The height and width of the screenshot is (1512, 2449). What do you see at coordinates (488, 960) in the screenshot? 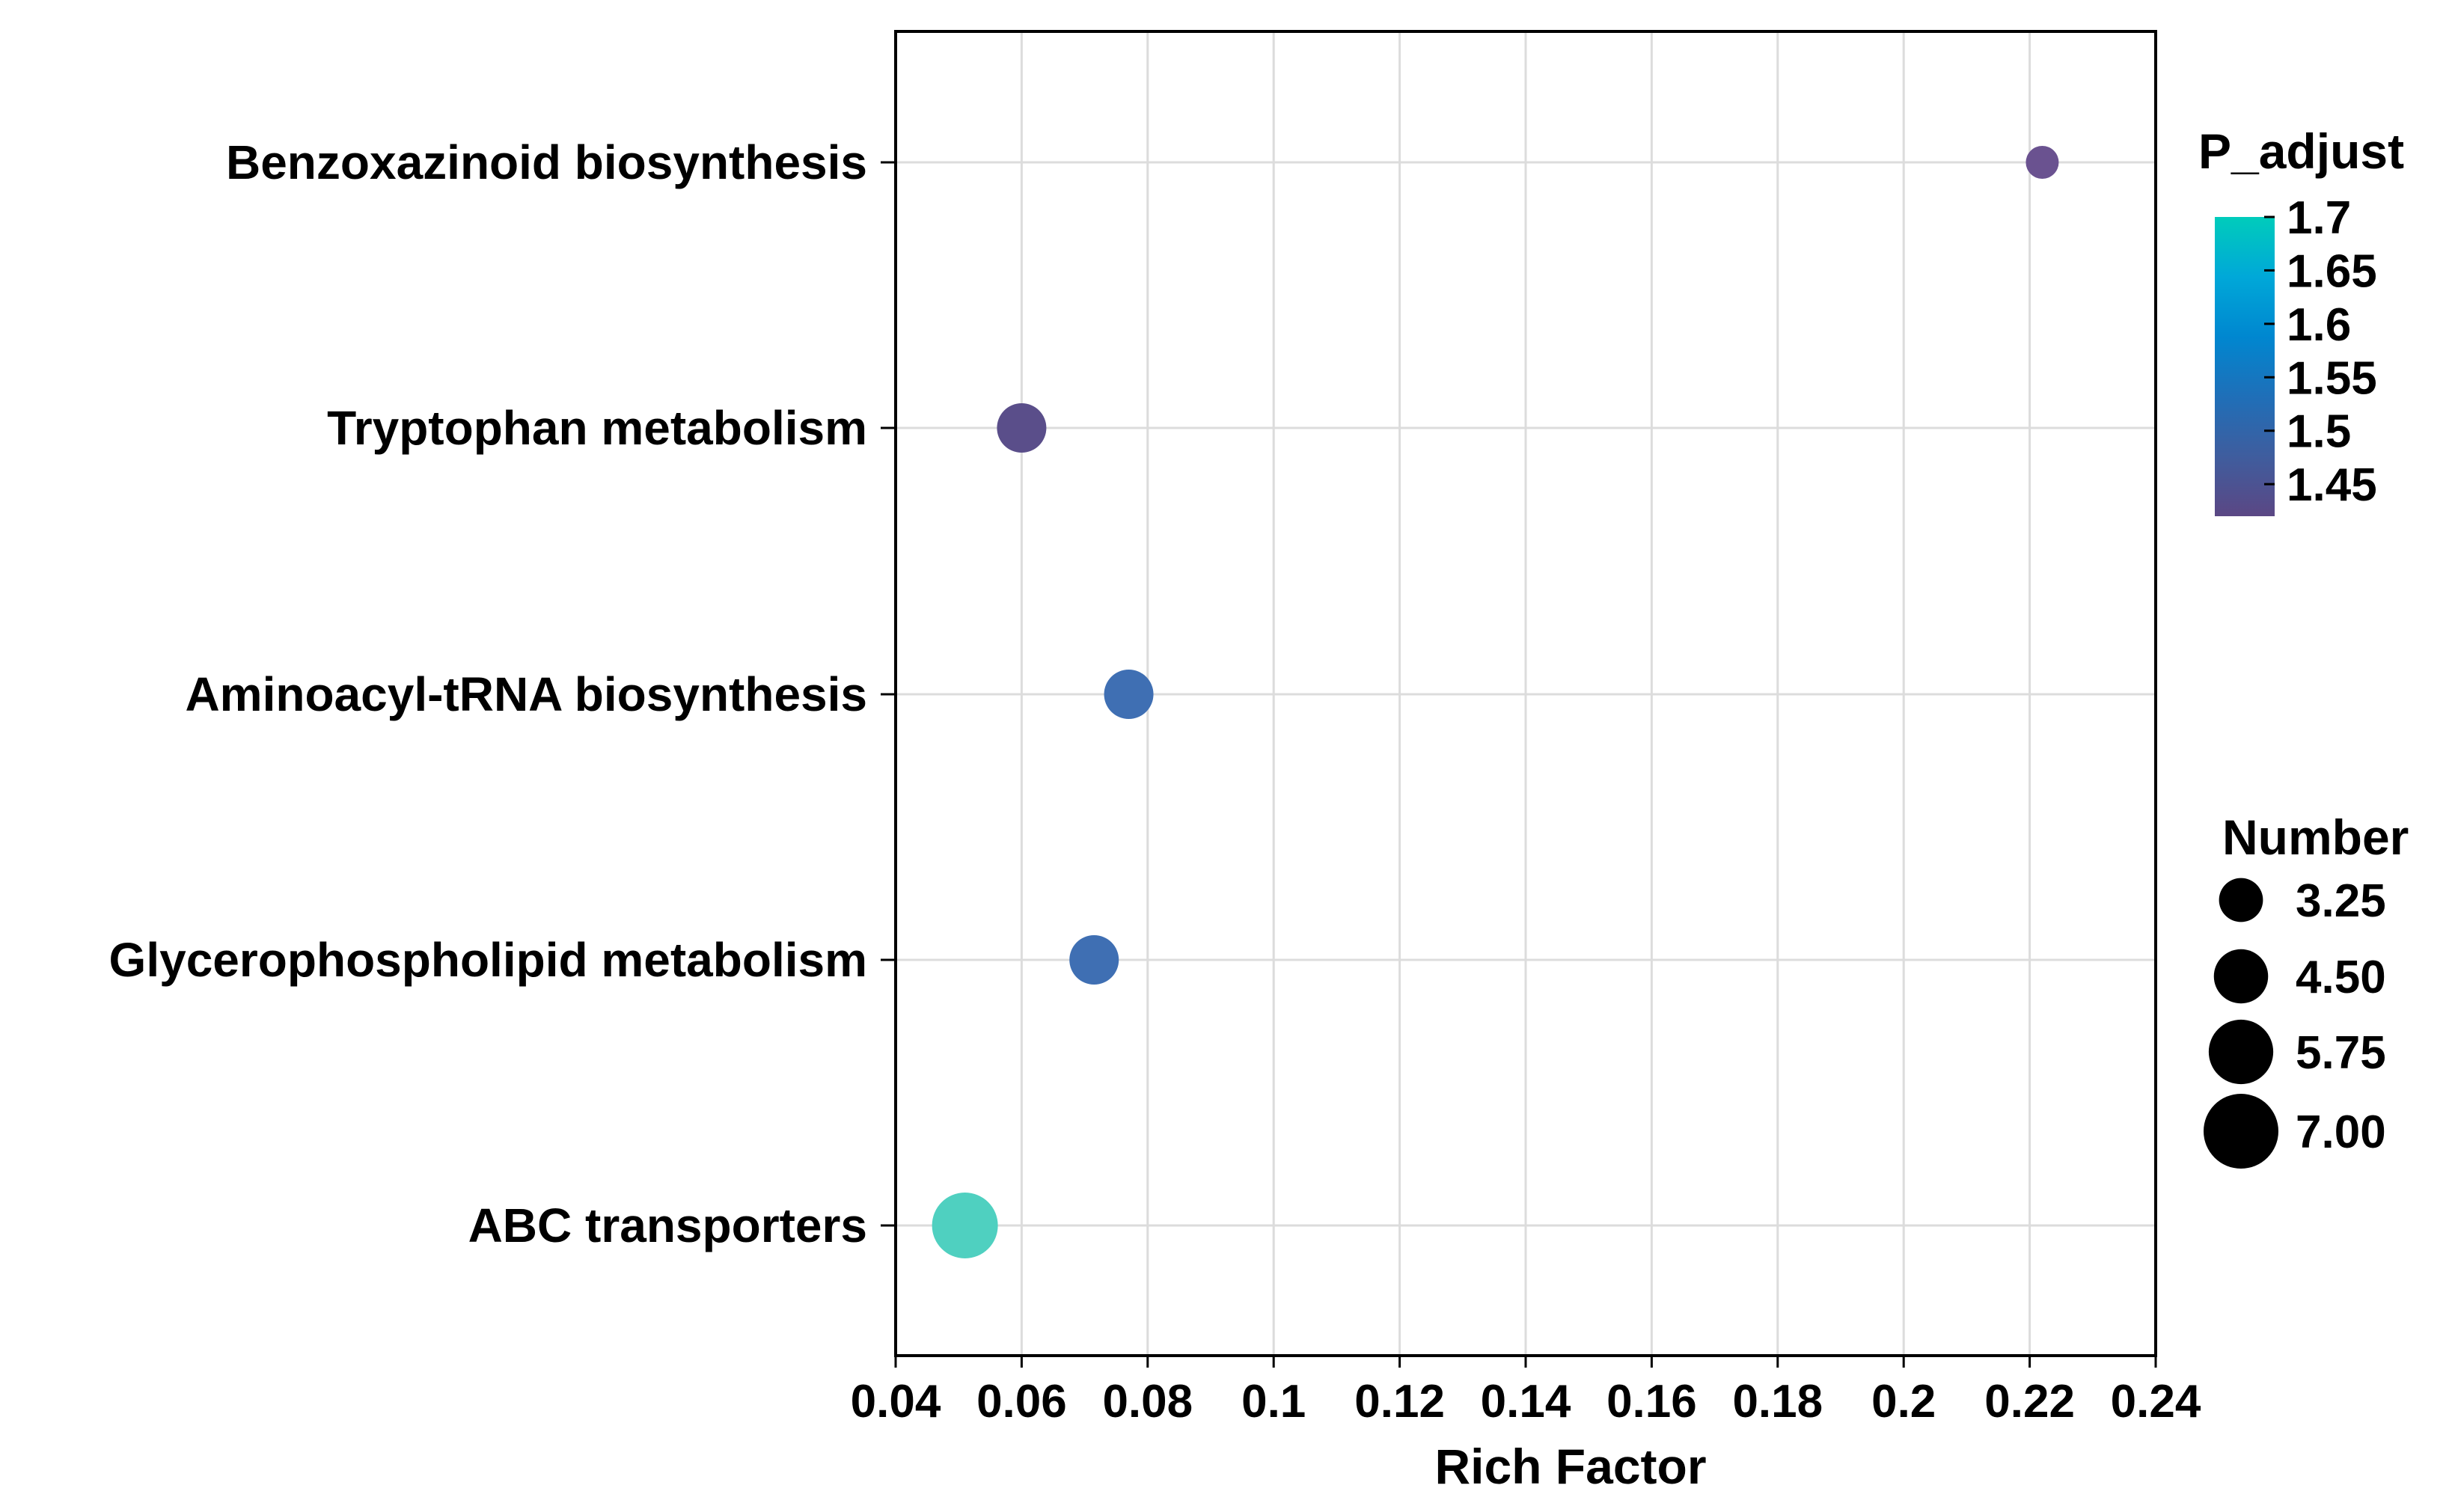
I see `y-tick-label: Glycerophospholipid metabolism` at bounding box center [488, 960].